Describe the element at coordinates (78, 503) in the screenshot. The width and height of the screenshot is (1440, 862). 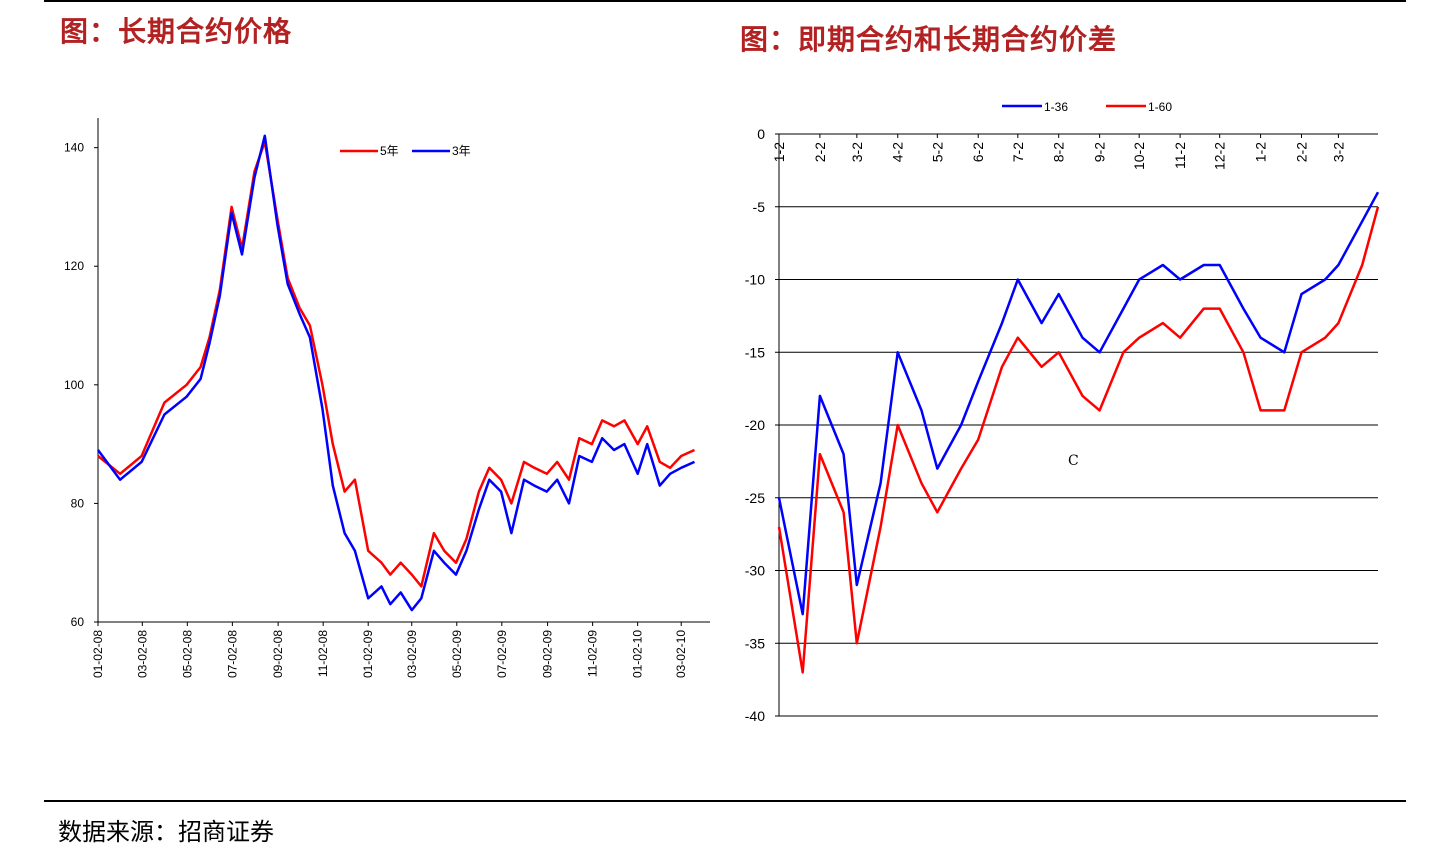
I see `y-tick-label: 80` at that location.